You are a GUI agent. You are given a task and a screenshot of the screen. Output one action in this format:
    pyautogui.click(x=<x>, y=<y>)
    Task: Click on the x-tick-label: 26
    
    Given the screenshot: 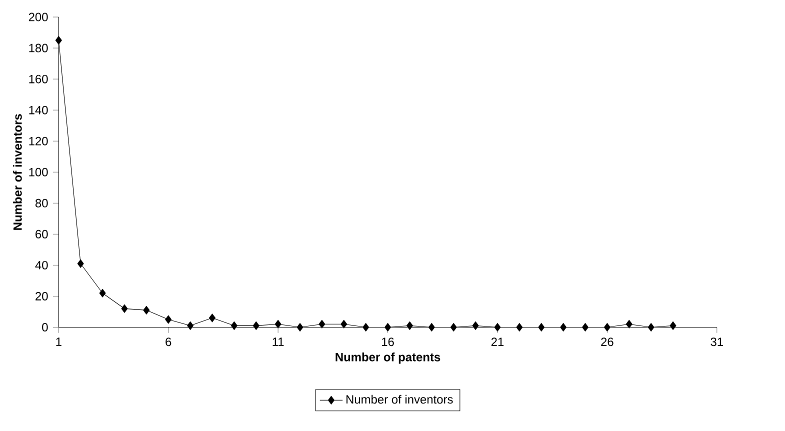 What is the action you would take?
    pyautogui.click(x=607, y=341)
    